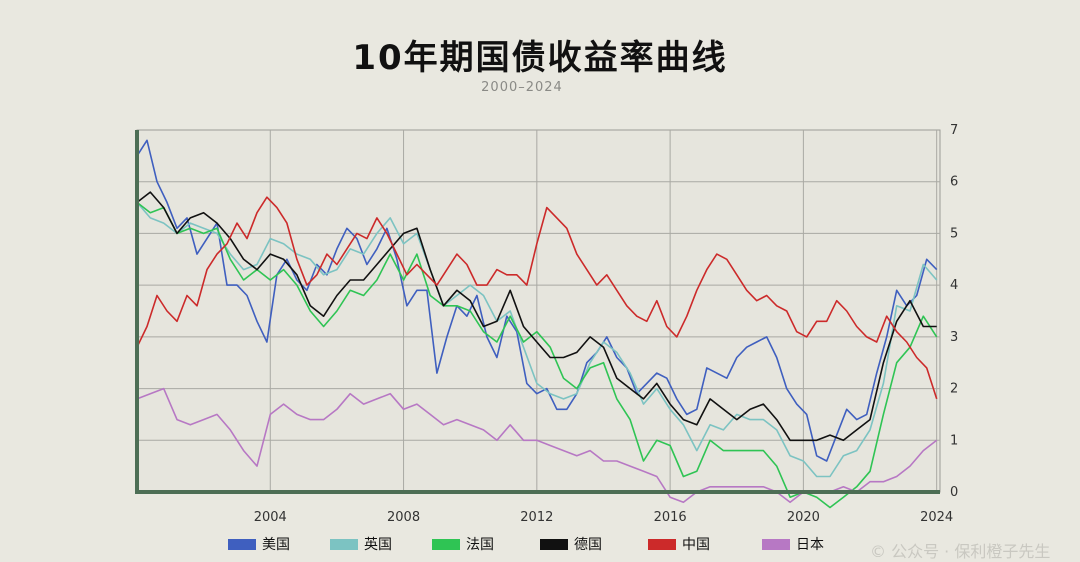  Describe the element at coordinates (522, 87) in the screenshot. I see `page-subtitle: 2000–2024` at that location.